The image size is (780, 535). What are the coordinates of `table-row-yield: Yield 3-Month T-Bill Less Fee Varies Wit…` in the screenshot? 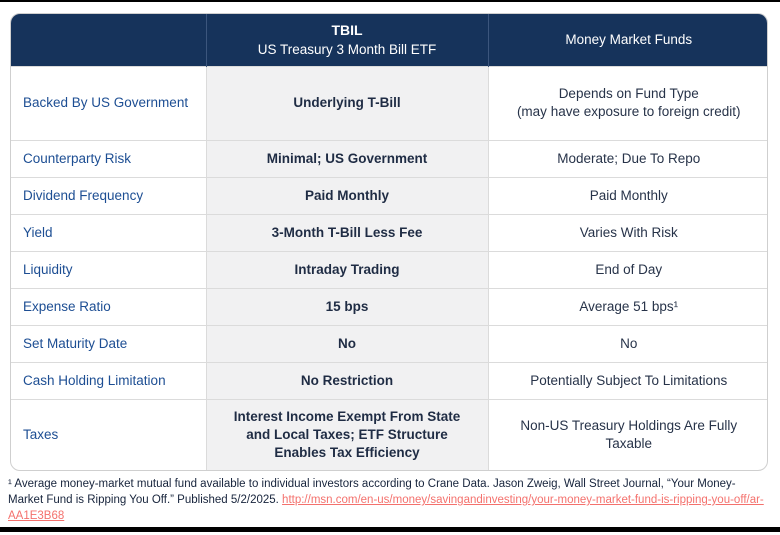 It's located at (389, 232).